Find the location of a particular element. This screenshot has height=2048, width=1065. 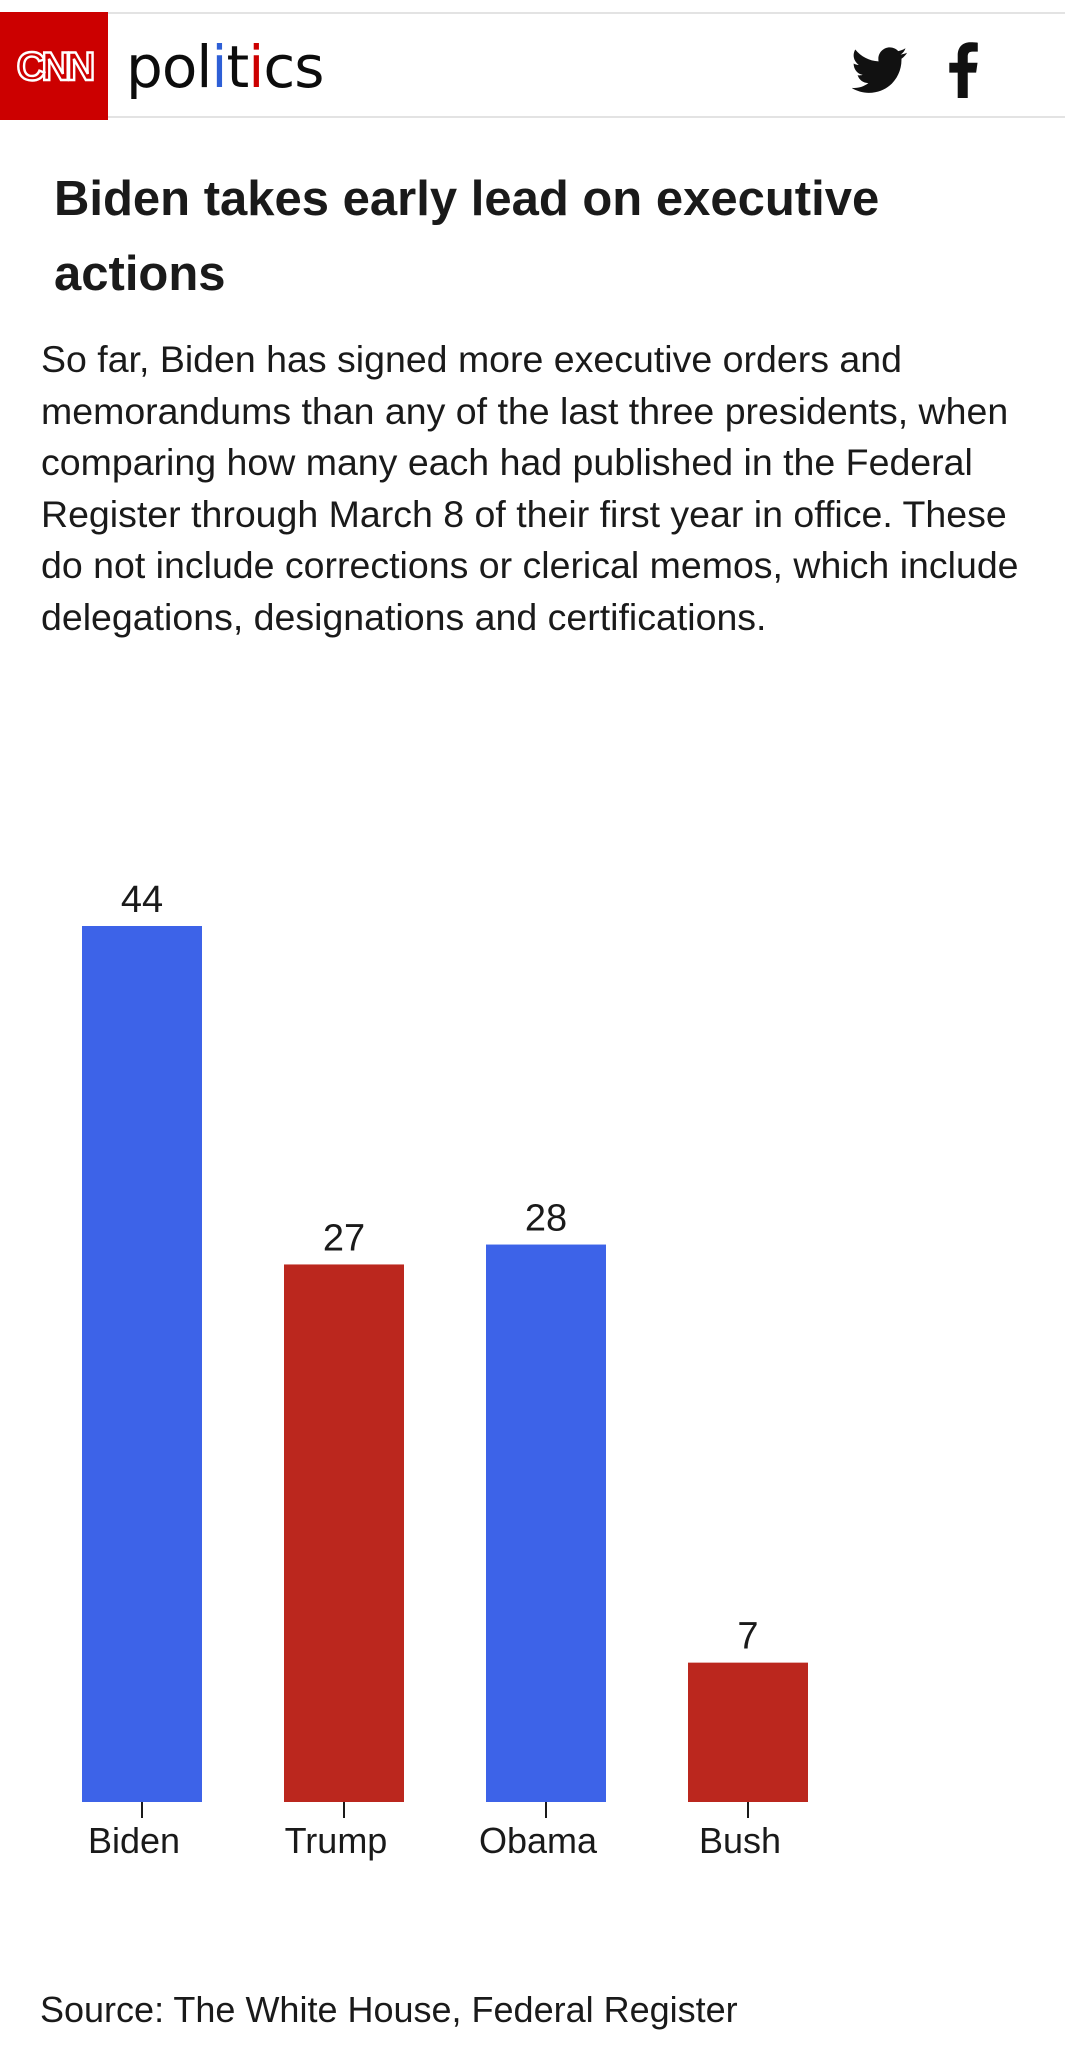

facebook-share-button is located at coordinates (964, 70).